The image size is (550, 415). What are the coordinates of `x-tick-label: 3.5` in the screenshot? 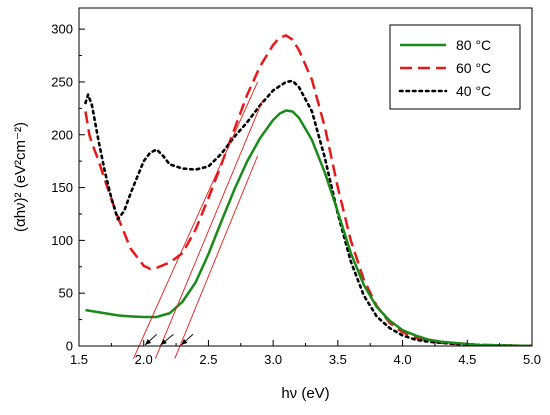 It's located at (338, 359).